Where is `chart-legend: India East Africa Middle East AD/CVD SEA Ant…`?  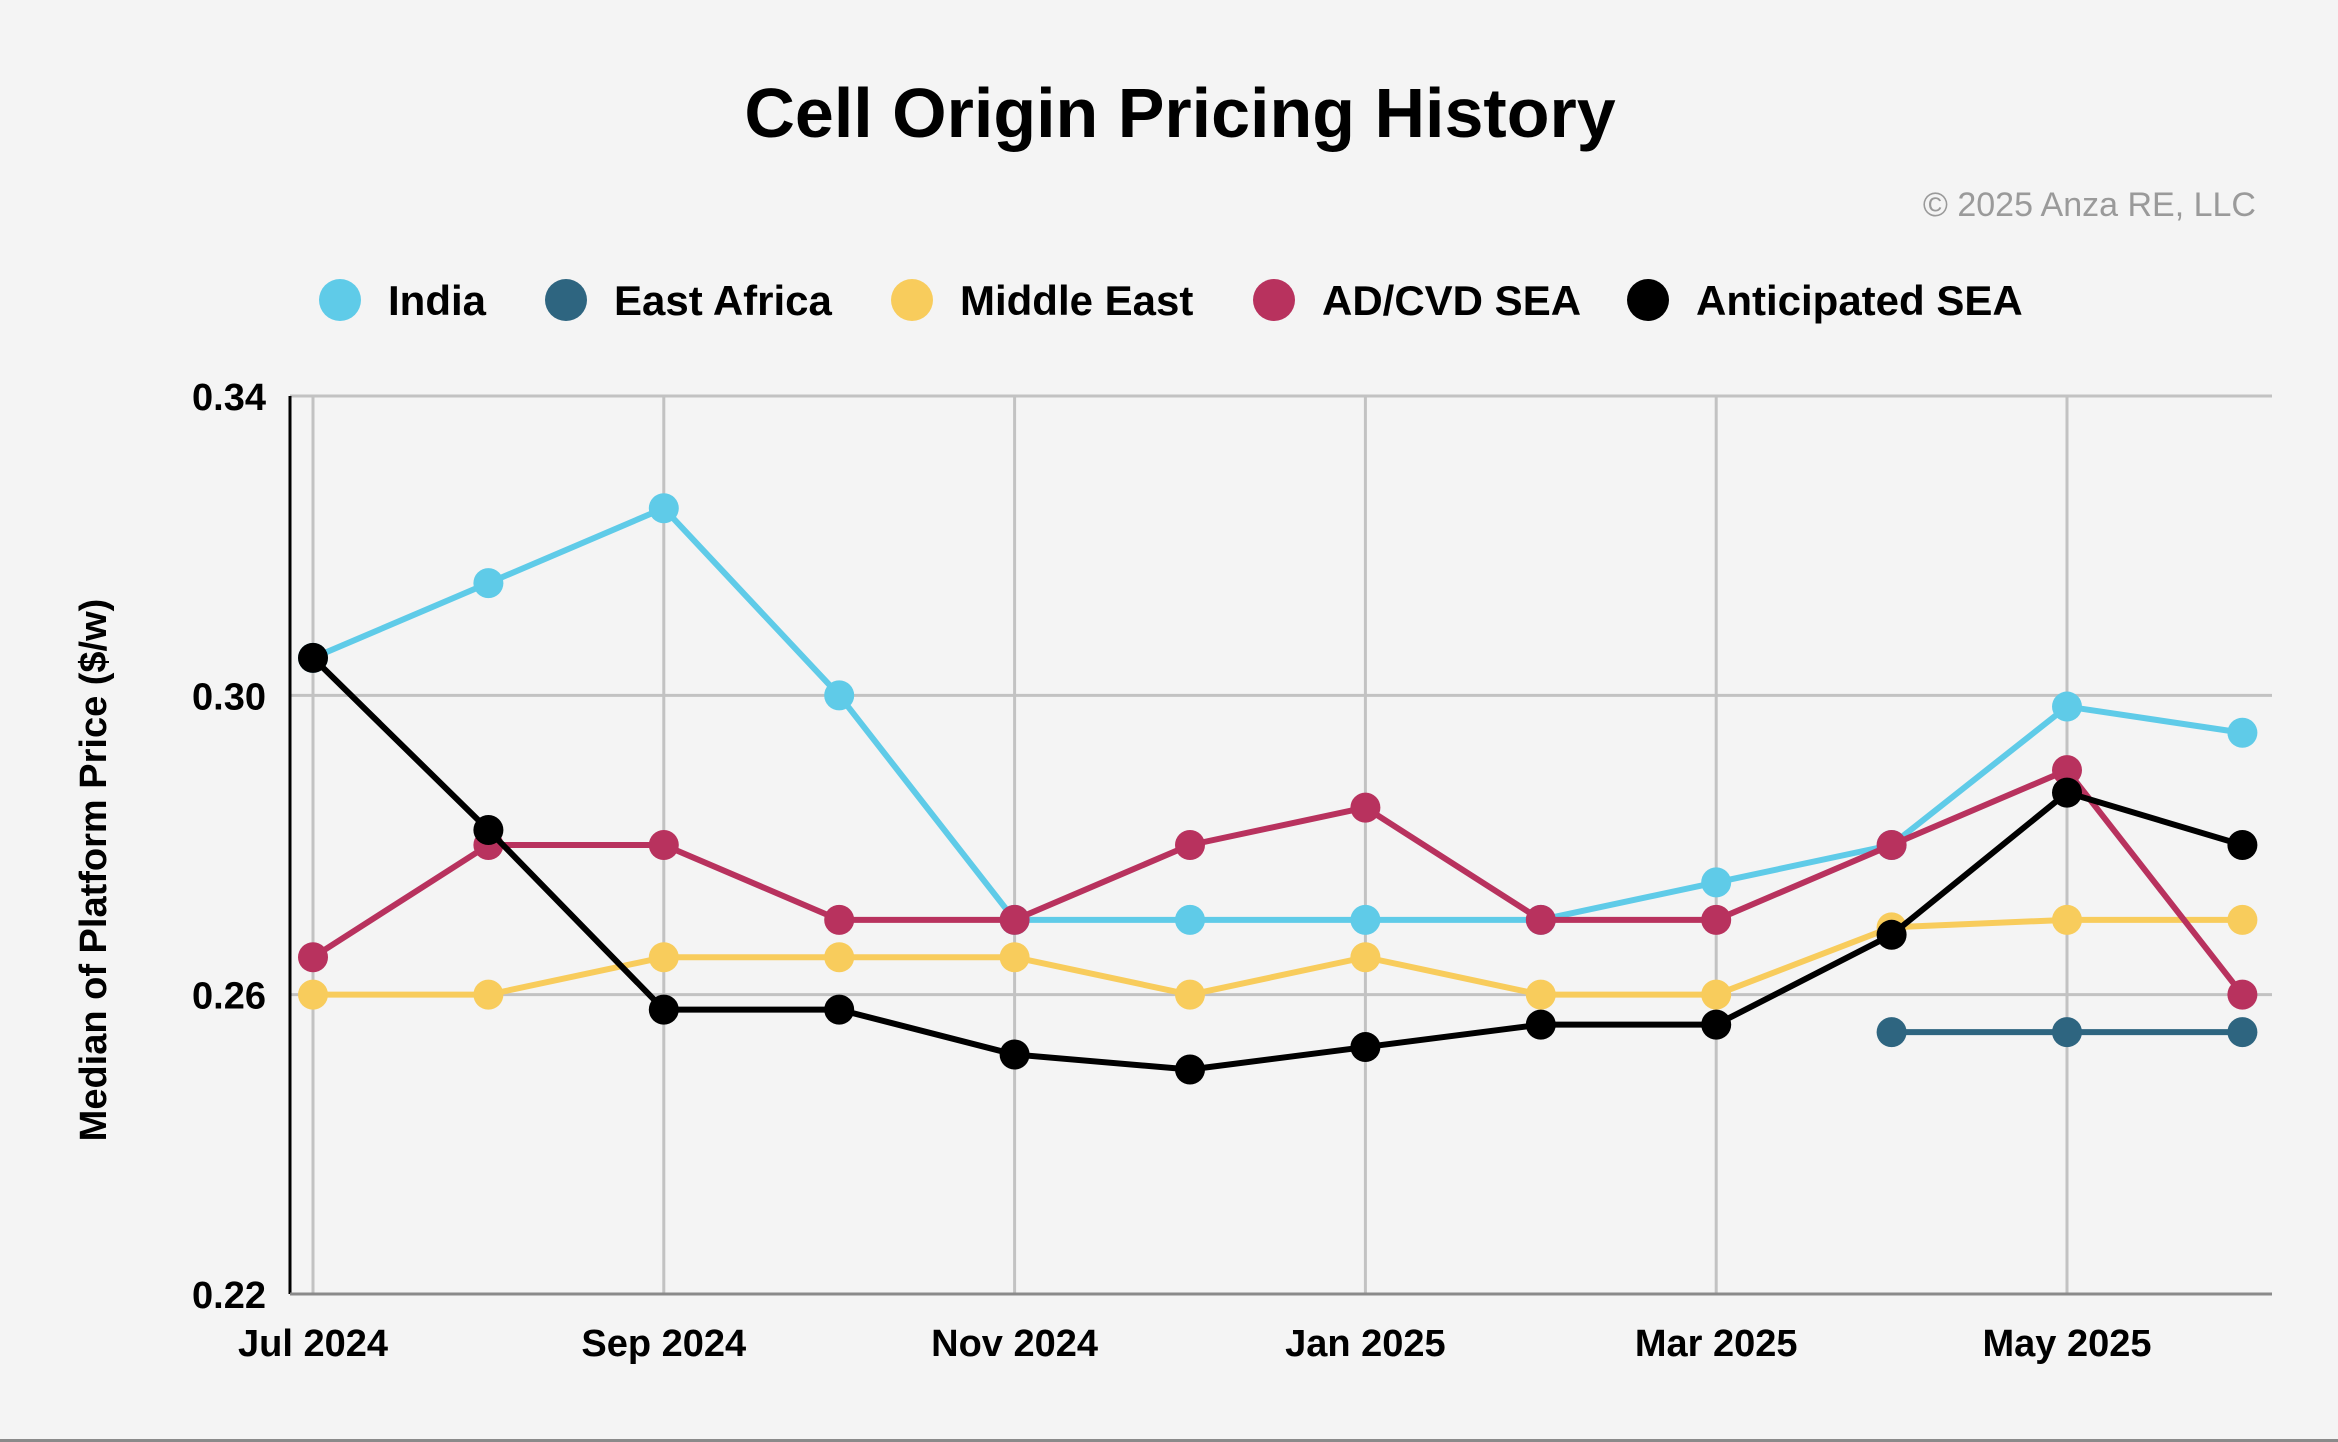
chart-legend: India East Africa Middle East AD/CVD SEA Ant… is located at coordinates (1171, 300).